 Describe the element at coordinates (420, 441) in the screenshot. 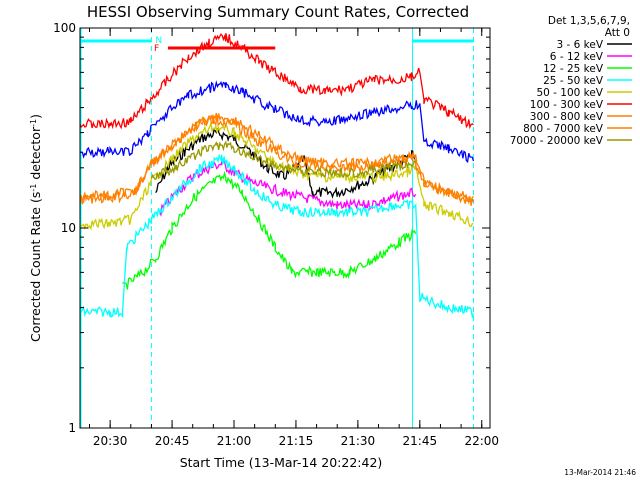

I see `x-tick-label-5: 21:45` at that location.